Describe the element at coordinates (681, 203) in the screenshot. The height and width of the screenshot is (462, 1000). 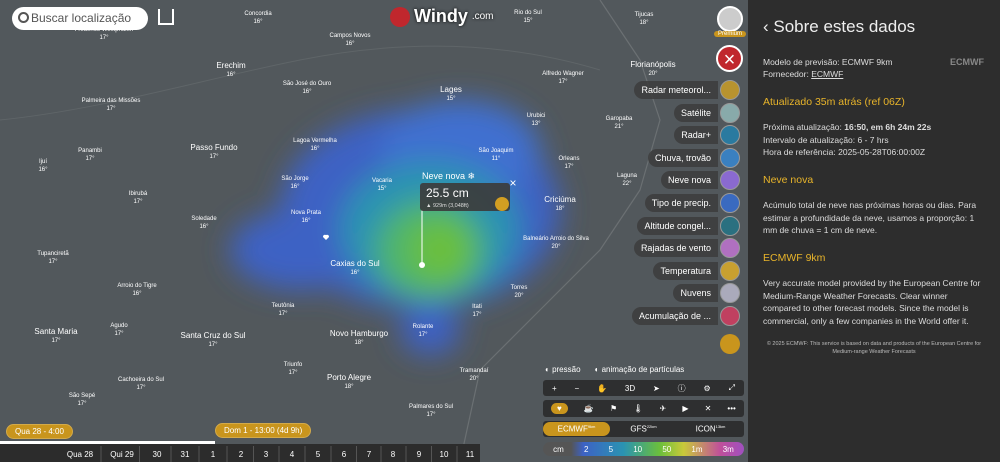
I see `layer-label: Tipo de precip.` at that location.